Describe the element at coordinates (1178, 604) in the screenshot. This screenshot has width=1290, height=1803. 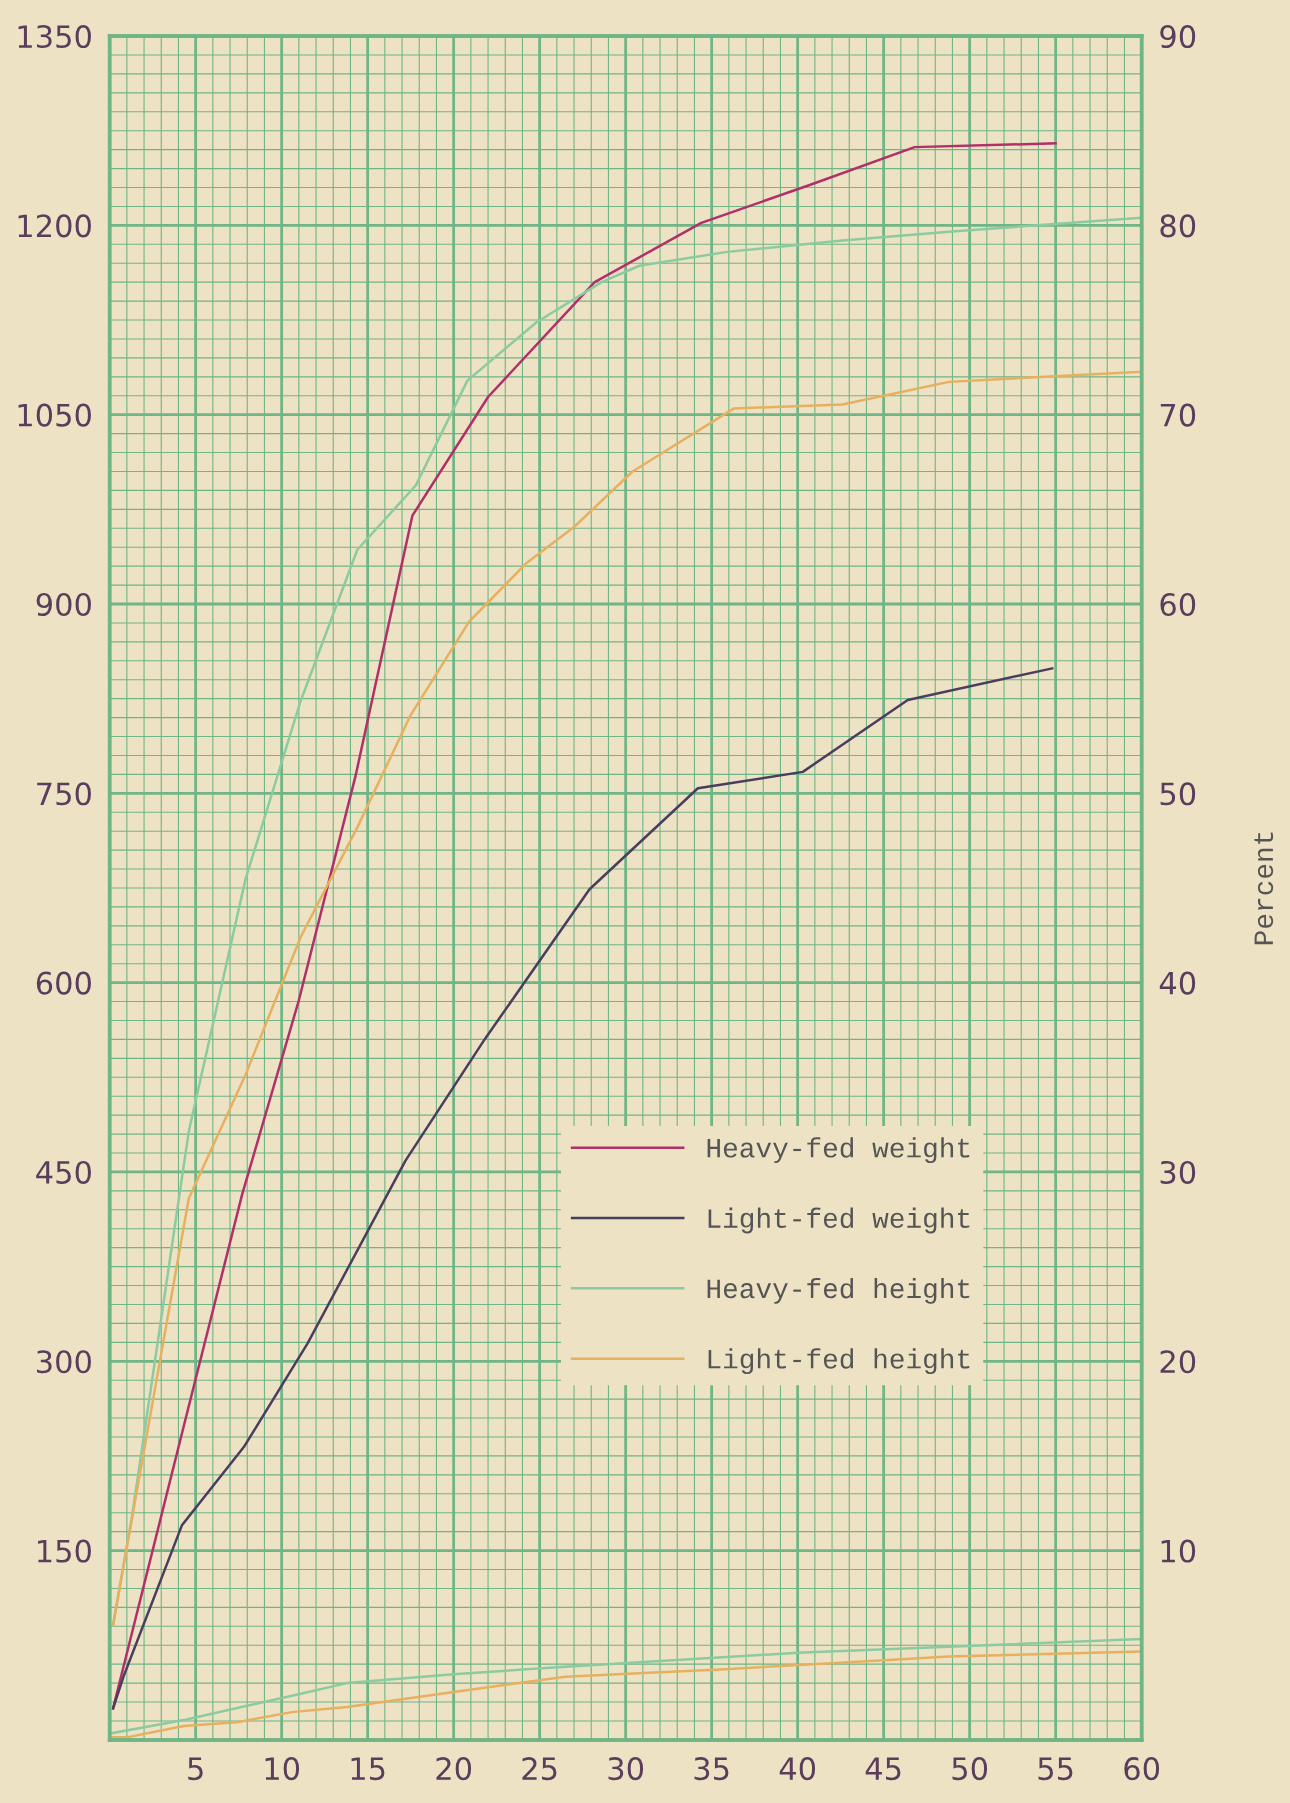
I see `y2-tick-label: 60` at that location.